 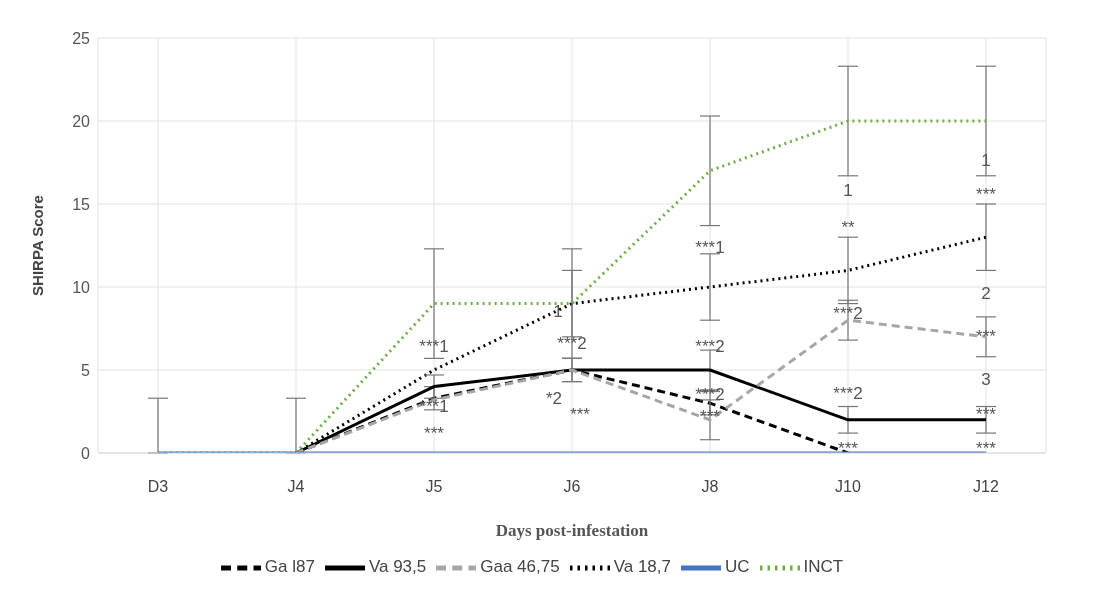 What do you see at coordinates (38, 245) in the screenshot?
I see `y-axis-title: SHIRPA Score` at bounding box center [38, 245].